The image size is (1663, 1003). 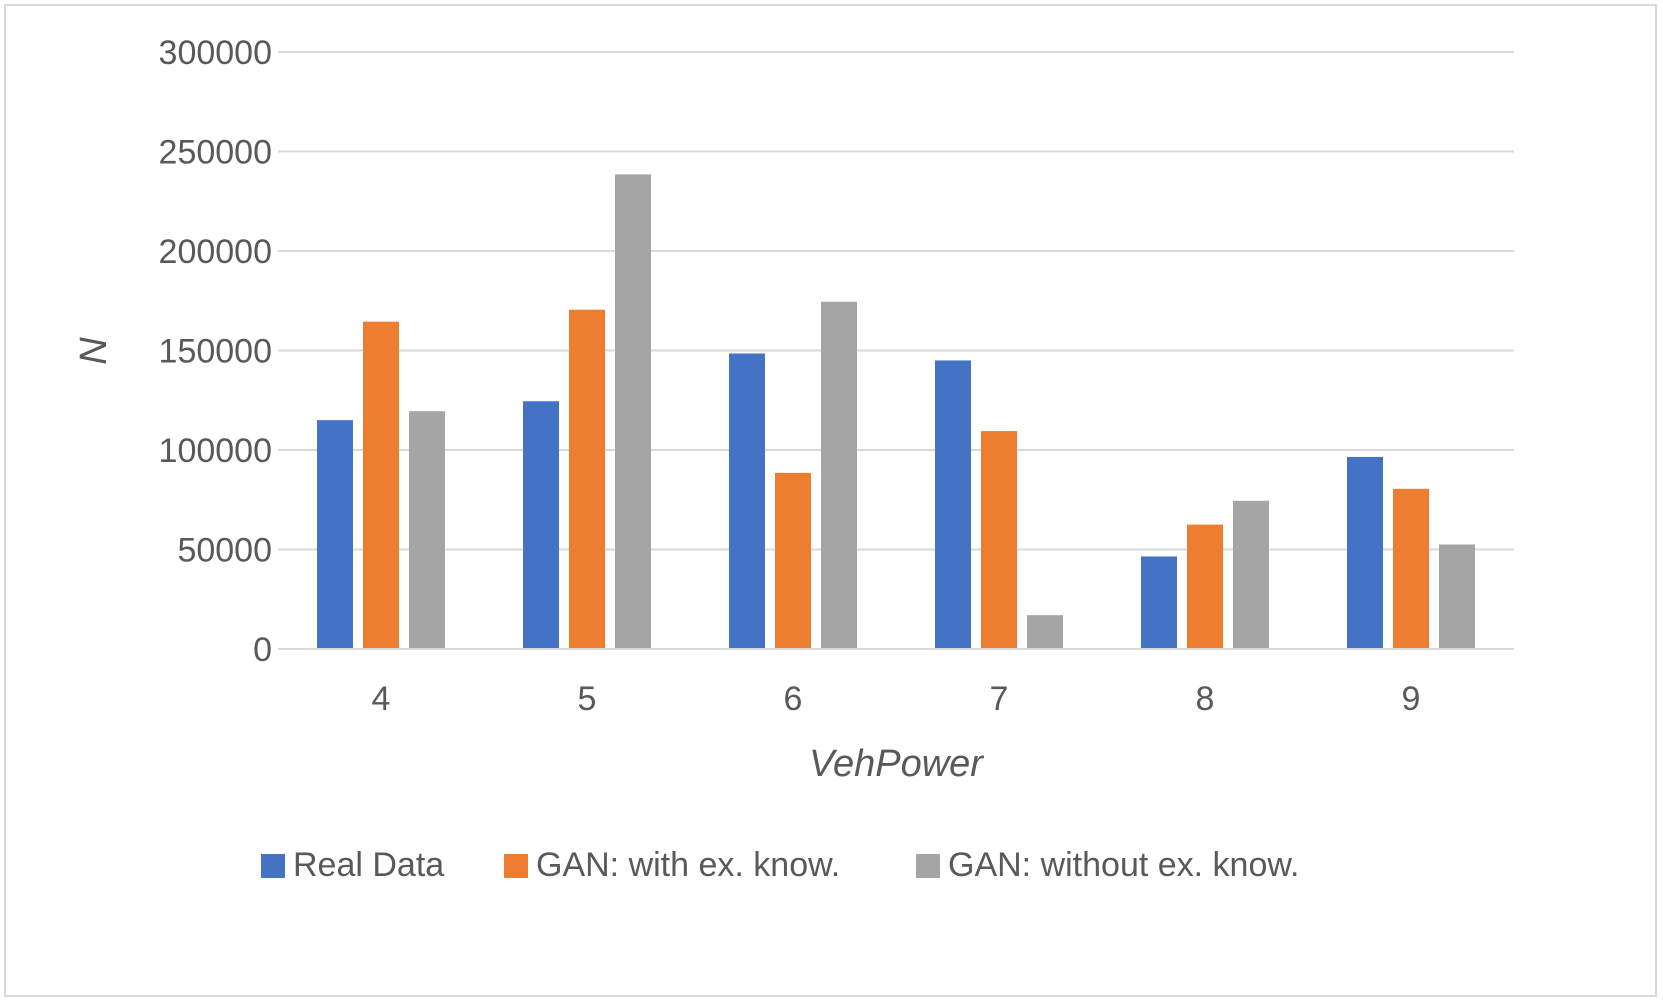 I want to click on legend-label: GAN: with ex. know., so click(x=688, y=865).